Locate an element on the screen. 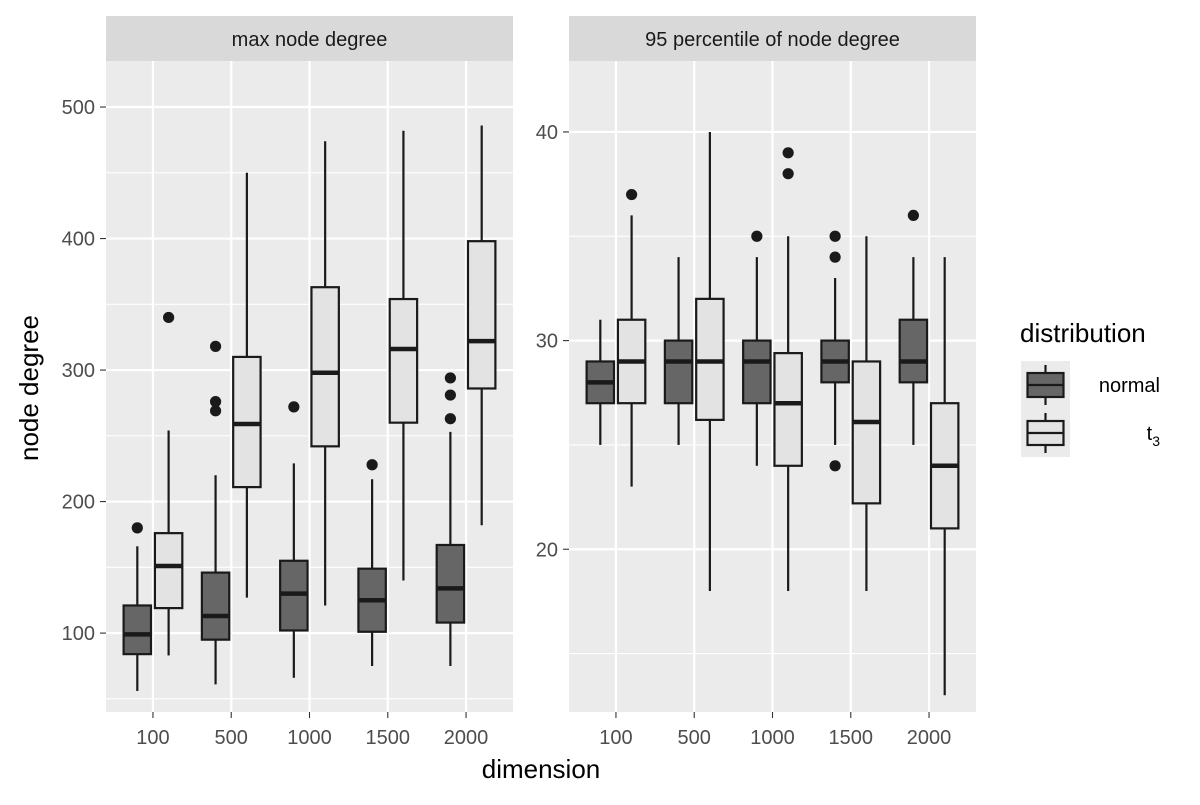  y-tick-label: 400 is located at coordinates (78, 240).